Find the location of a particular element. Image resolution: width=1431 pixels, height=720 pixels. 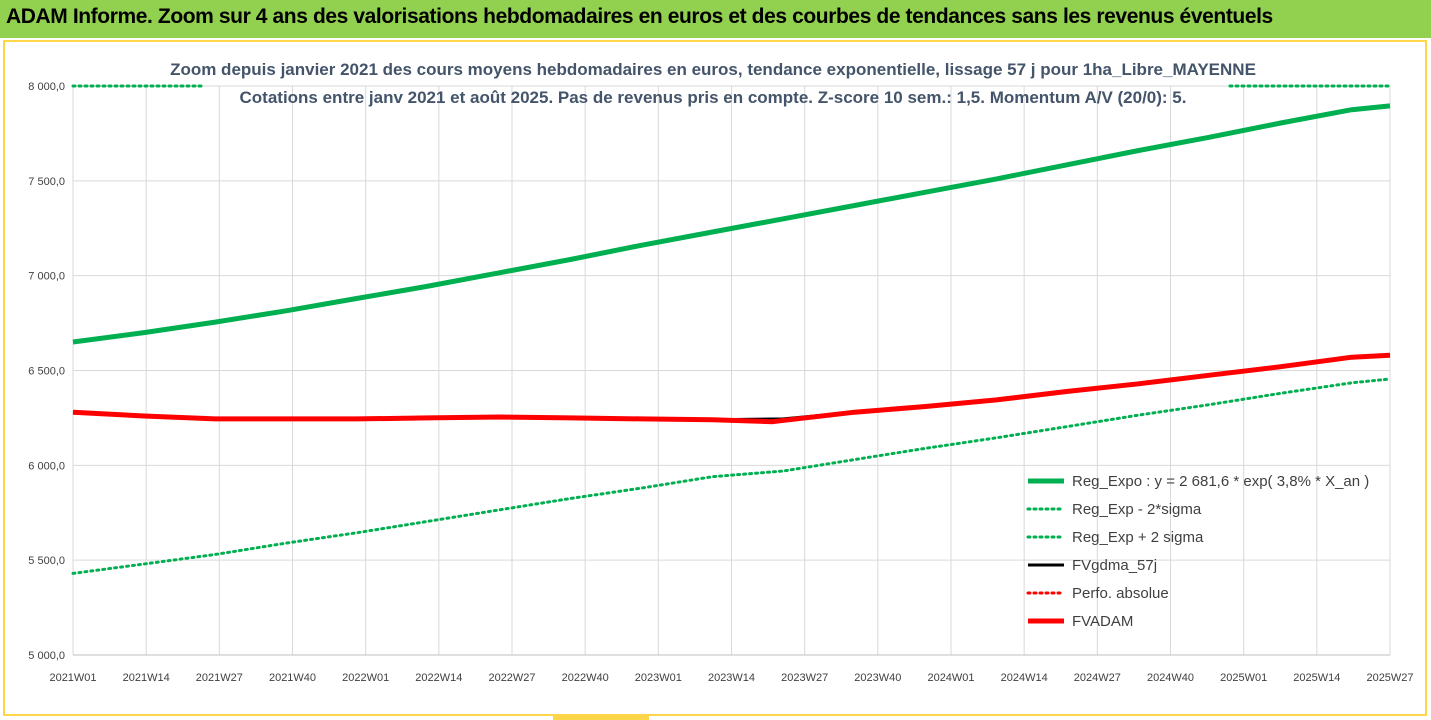

legend-label: FVgdma_57j is located at coordinates (1114, 565).